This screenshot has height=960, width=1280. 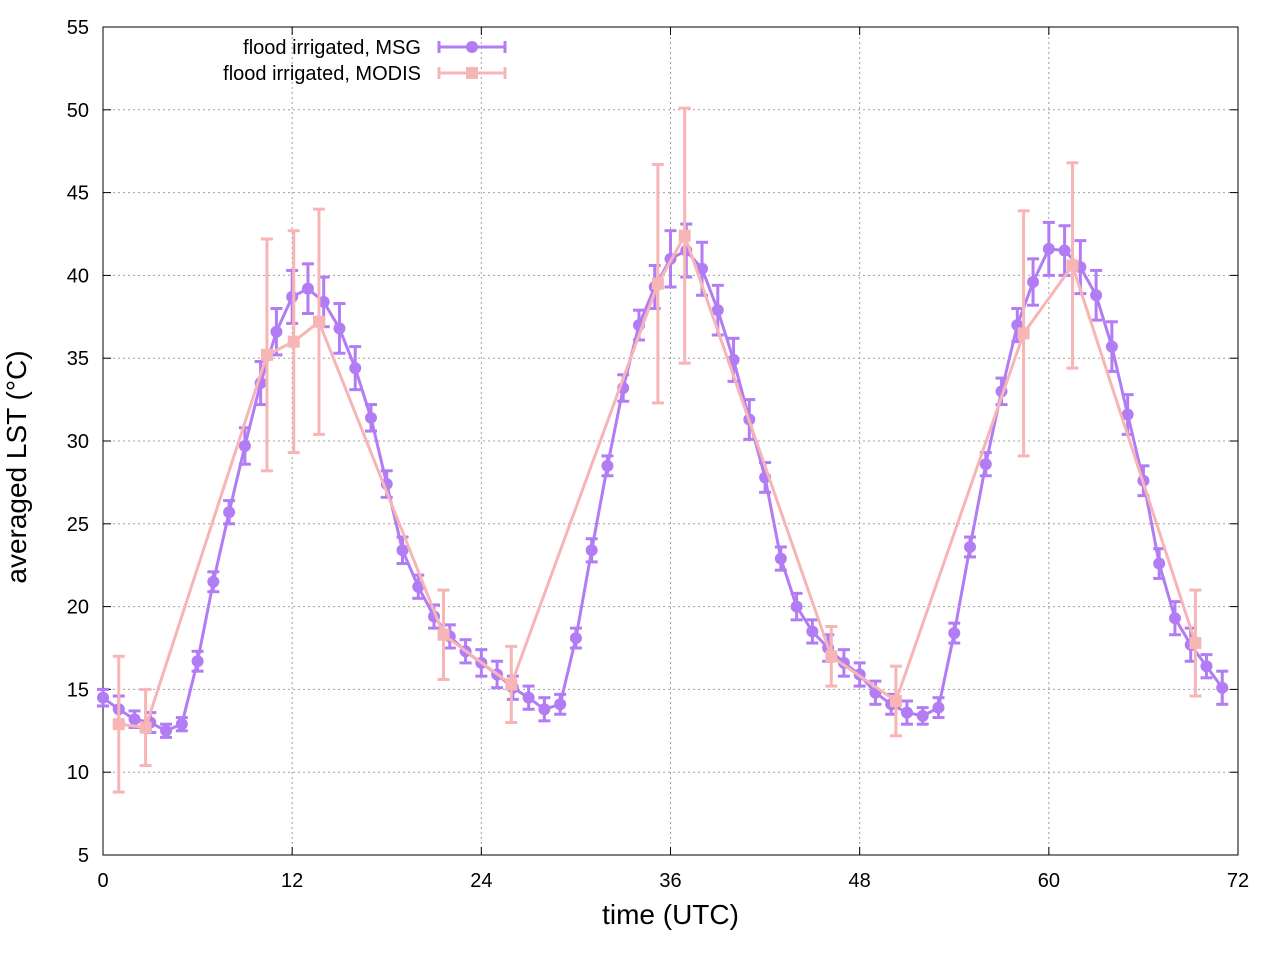 I want to click on y-axis-title: averaged LST (°C), so click(x=16, y=466).